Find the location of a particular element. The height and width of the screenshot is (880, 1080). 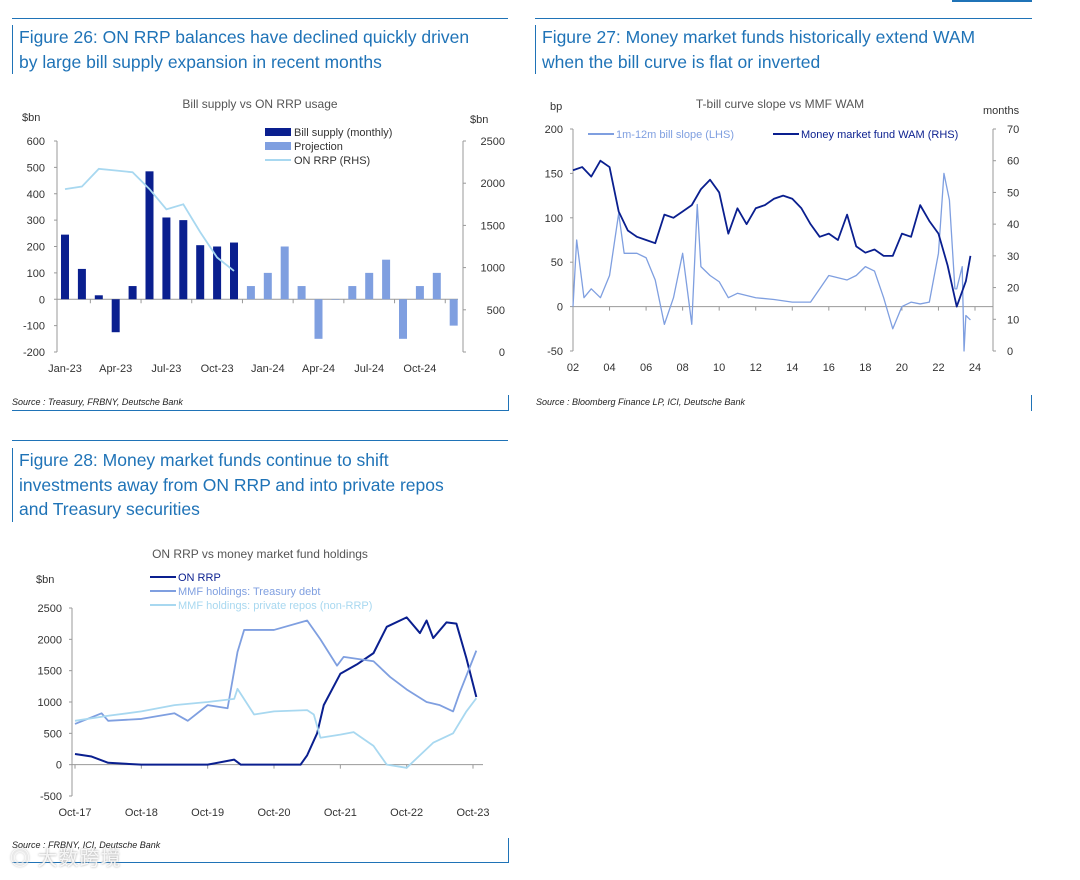

y-axis-label: bp is located at coordinates (556, 107).